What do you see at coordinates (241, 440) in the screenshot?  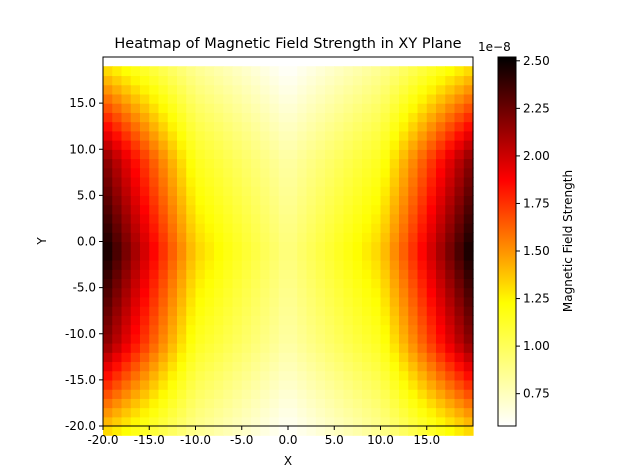 I see `x-tick-label: -5.0` at bounding box center [241, 440].